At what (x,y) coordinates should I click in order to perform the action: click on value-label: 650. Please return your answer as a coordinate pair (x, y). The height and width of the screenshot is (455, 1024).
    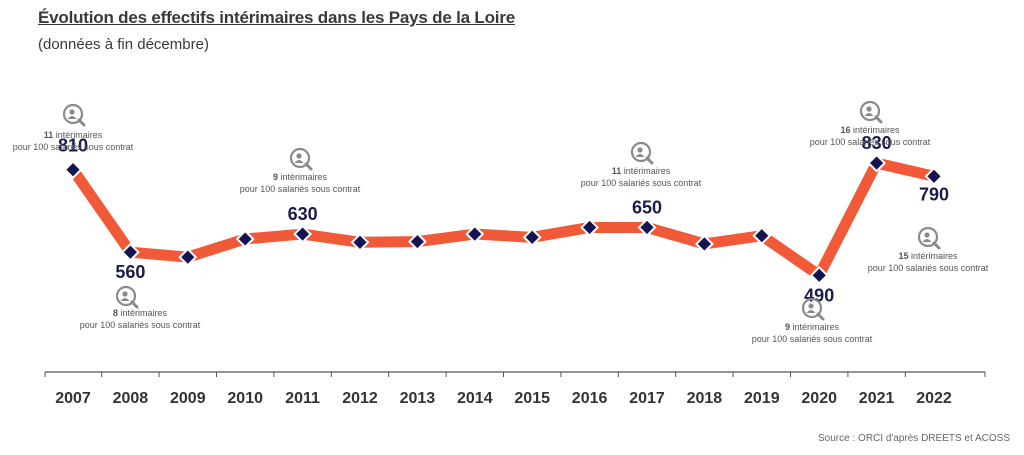
    Looking at the image, I should click on (647, 207).